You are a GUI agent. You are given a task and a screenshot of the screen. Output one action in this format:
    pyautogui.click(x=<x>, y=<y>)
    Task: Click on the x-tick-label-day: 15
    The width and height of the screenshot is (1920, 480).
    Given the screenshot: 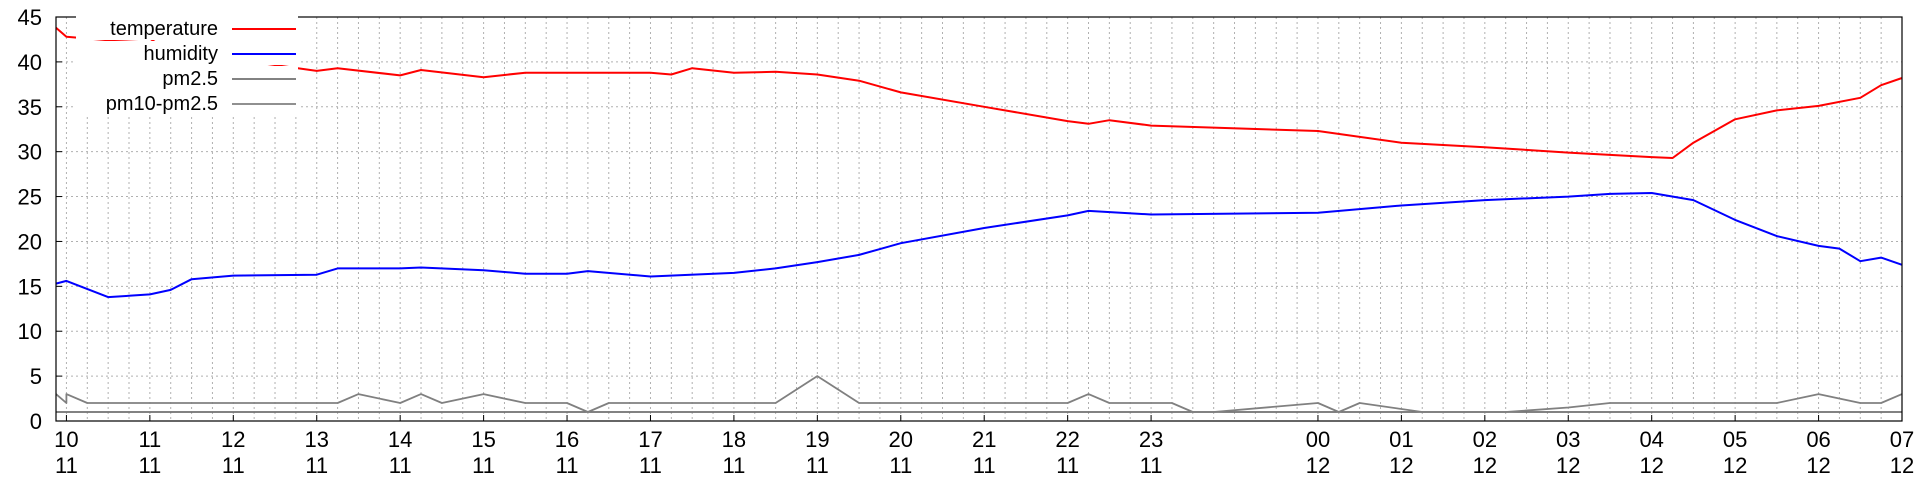 What is the action you would take?
    pyautogui.click(x=483, y=439)
    